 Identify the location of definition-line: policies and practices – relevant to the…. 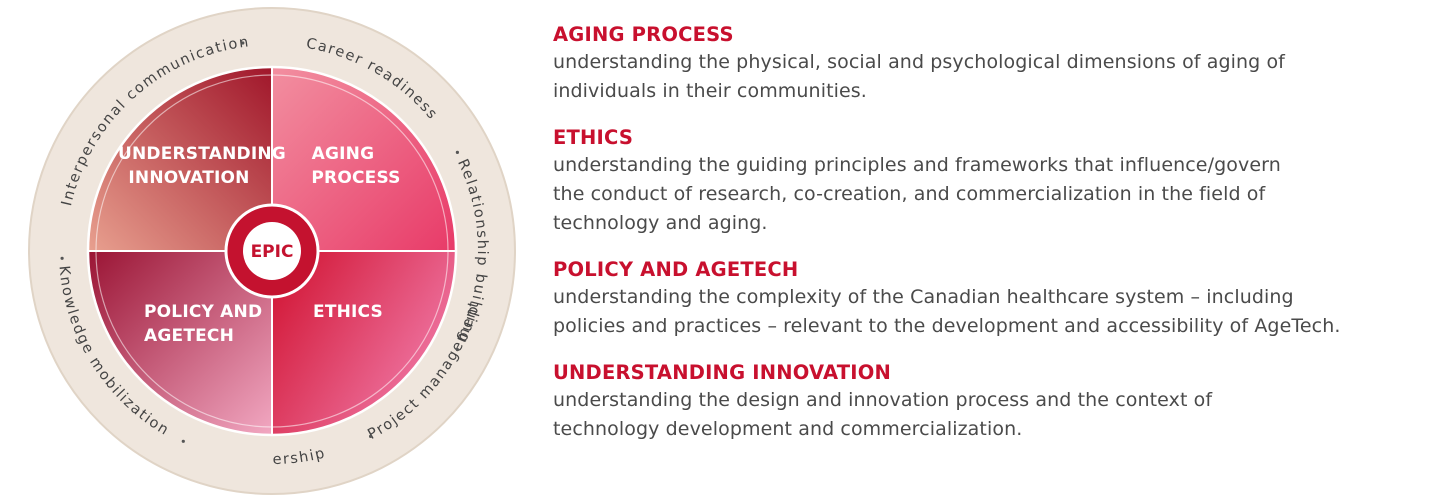
(947, 326).